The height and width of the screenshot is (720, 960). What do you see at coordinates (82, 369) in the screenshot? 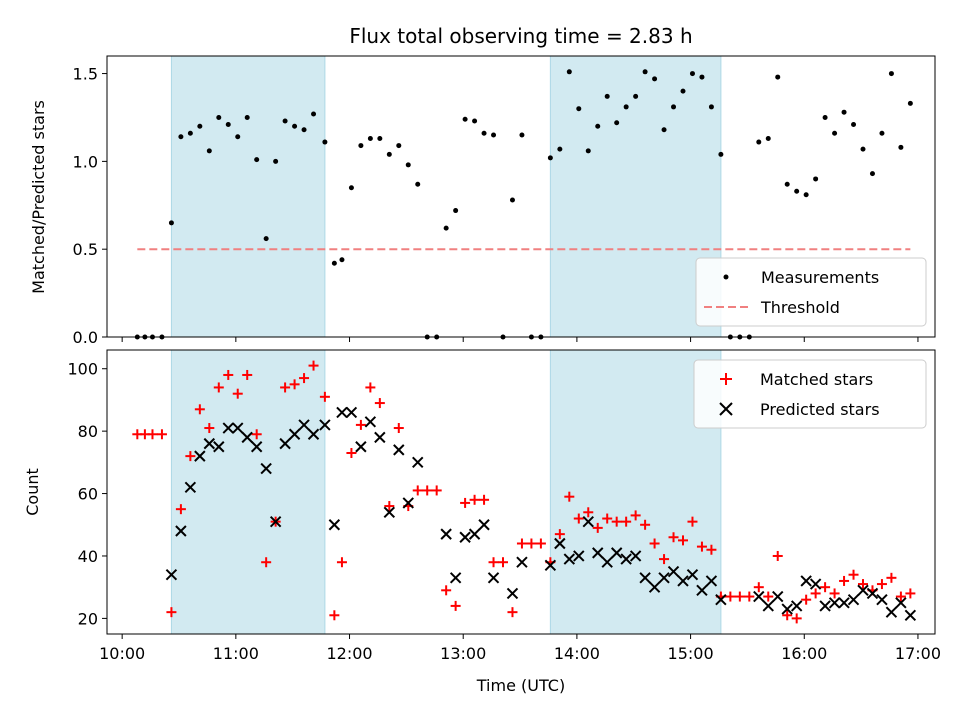
I see `bottom-y-tick-label: 100` at bounding box center [82, 369].